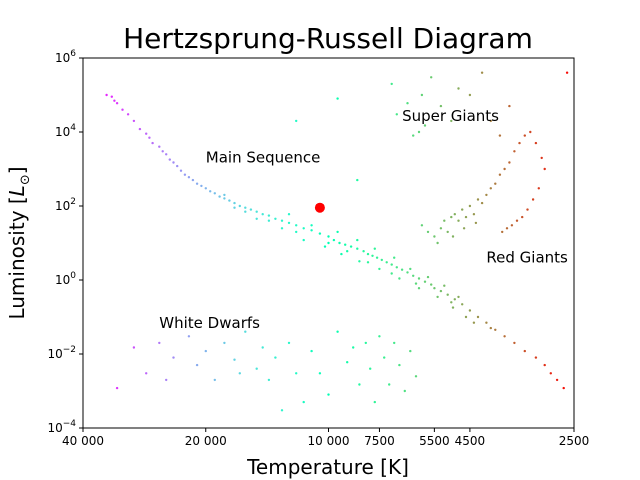  I want to click on y-axis-ticks: 10−4 10−2 100 102 104 106, so click(65, 242).